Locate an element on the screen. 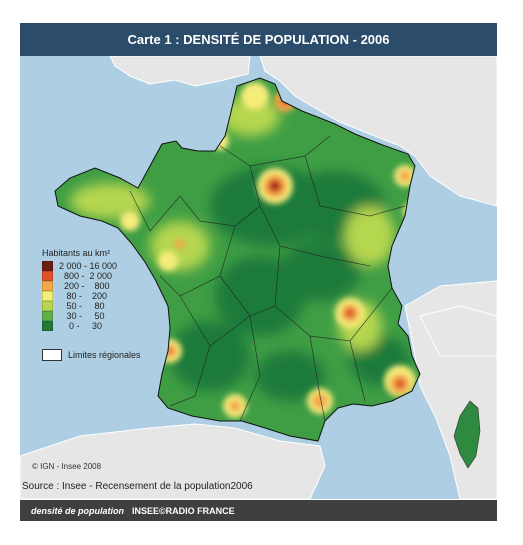  legend-item: 800 - 2 000 is located at coordinates (79, 276).